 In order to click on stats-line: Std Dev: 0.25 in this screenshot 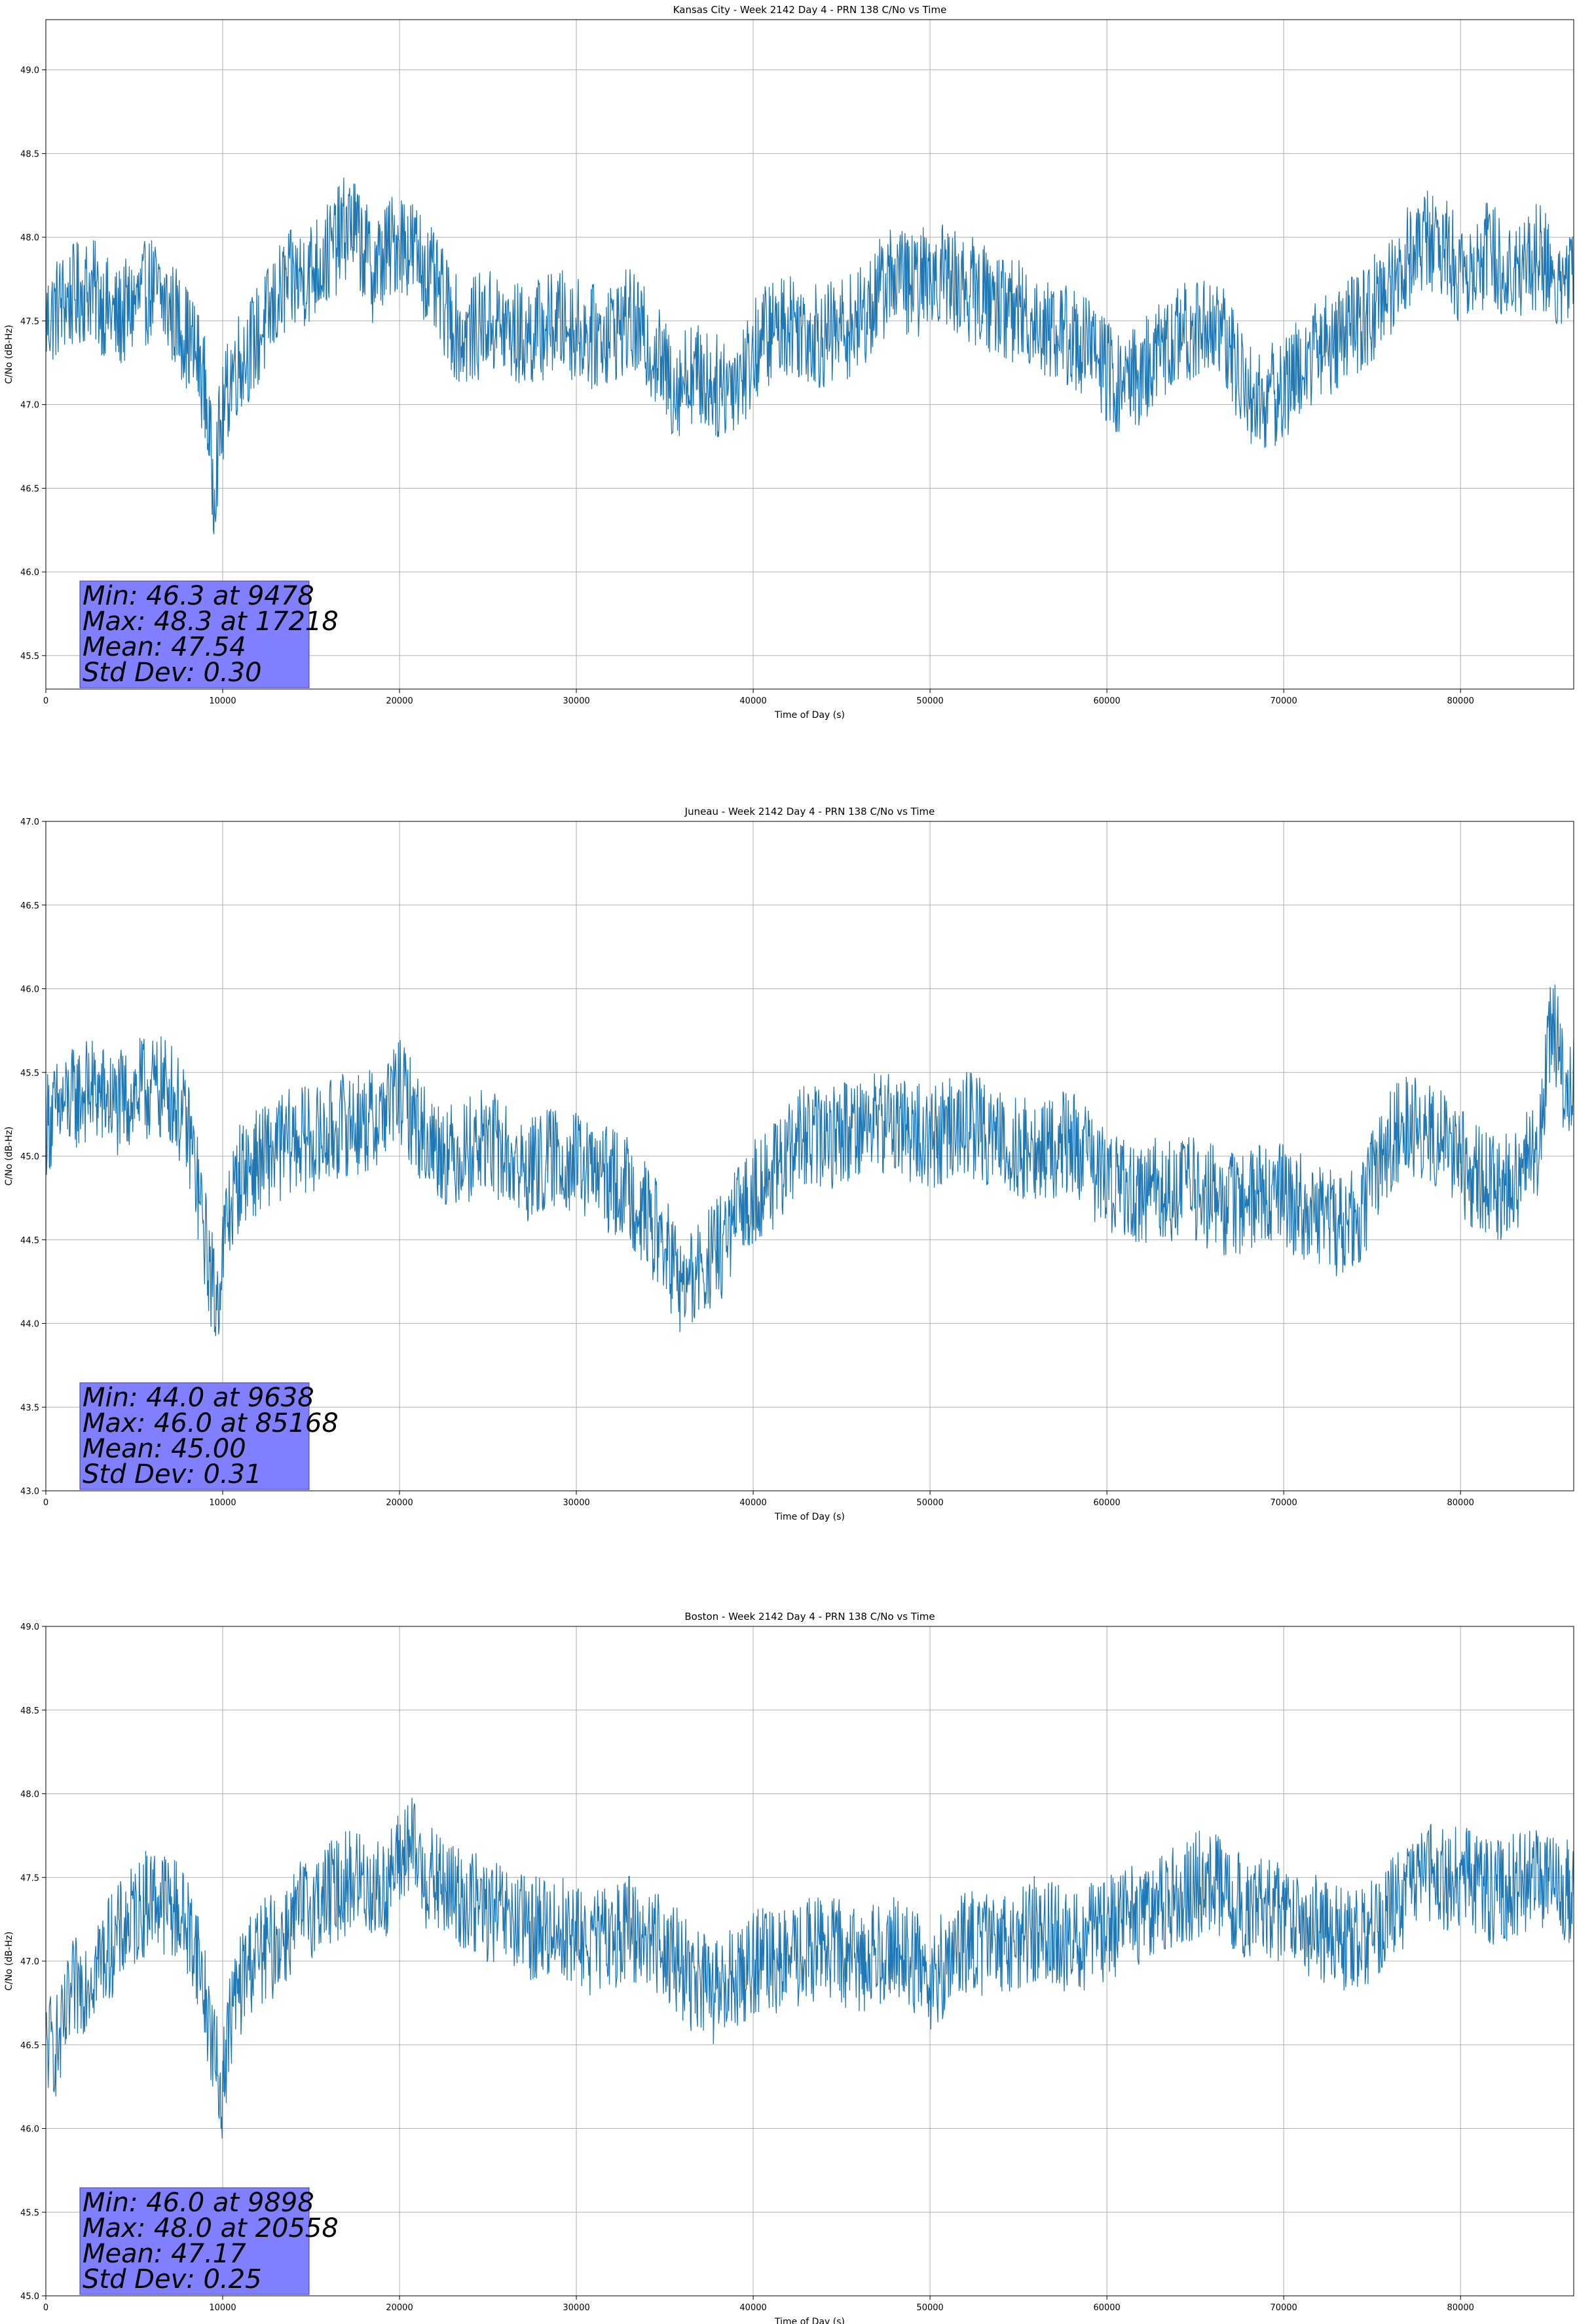, I will do `click(172, 2279)`.